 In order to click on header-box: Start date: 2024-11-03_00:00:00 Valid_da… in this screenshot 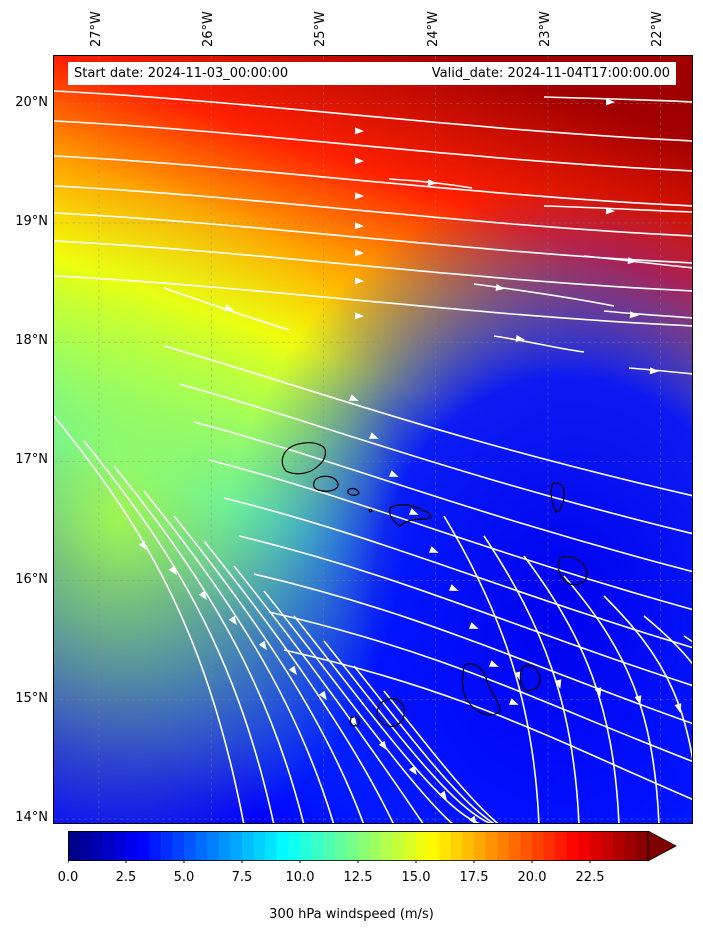, I will do `click(372, 73)`.